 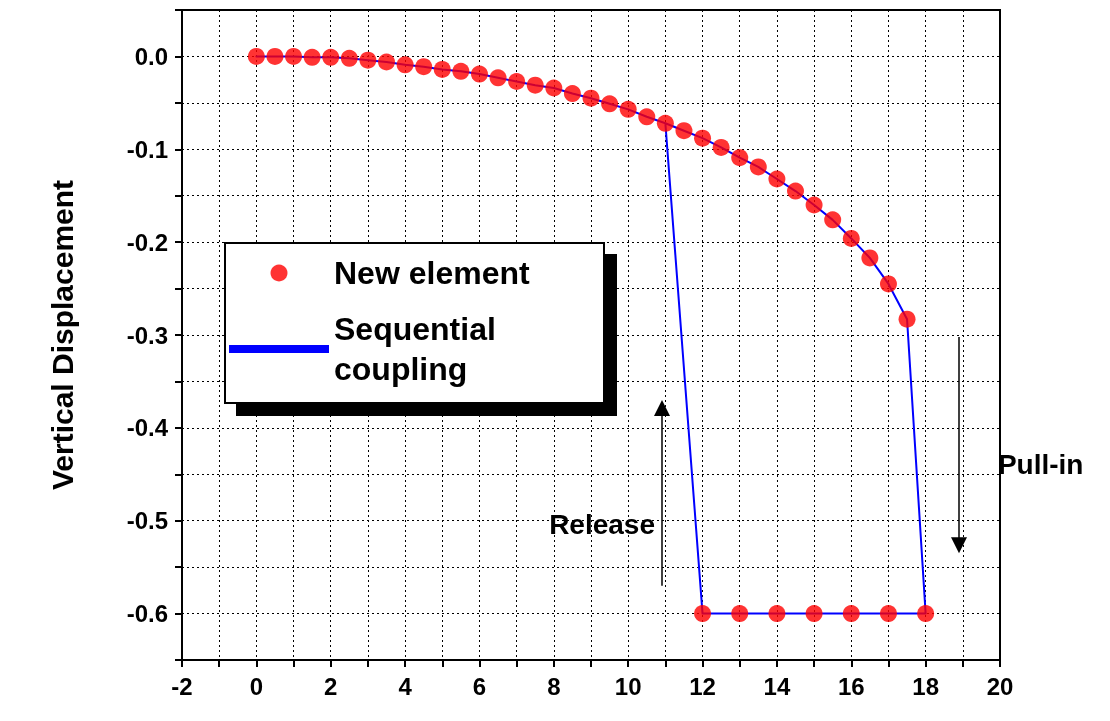 What do you see at coordinates (479, 686) in the screenshot?
I see `x-tick-label: 6` at bounding box center [479, 686].